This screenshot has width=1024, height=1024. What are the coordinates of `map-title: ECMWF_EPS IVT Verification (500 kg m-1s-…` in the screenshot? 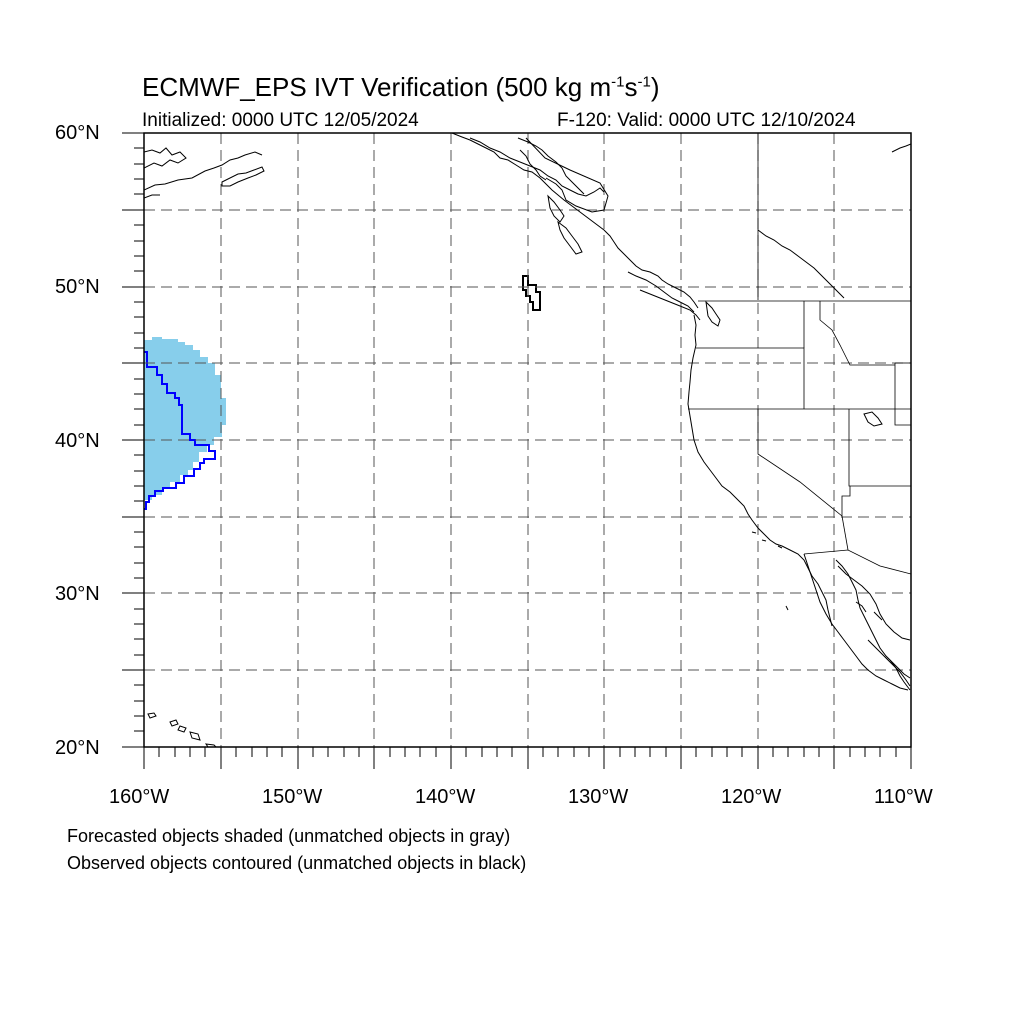 It's located at (401, 87).